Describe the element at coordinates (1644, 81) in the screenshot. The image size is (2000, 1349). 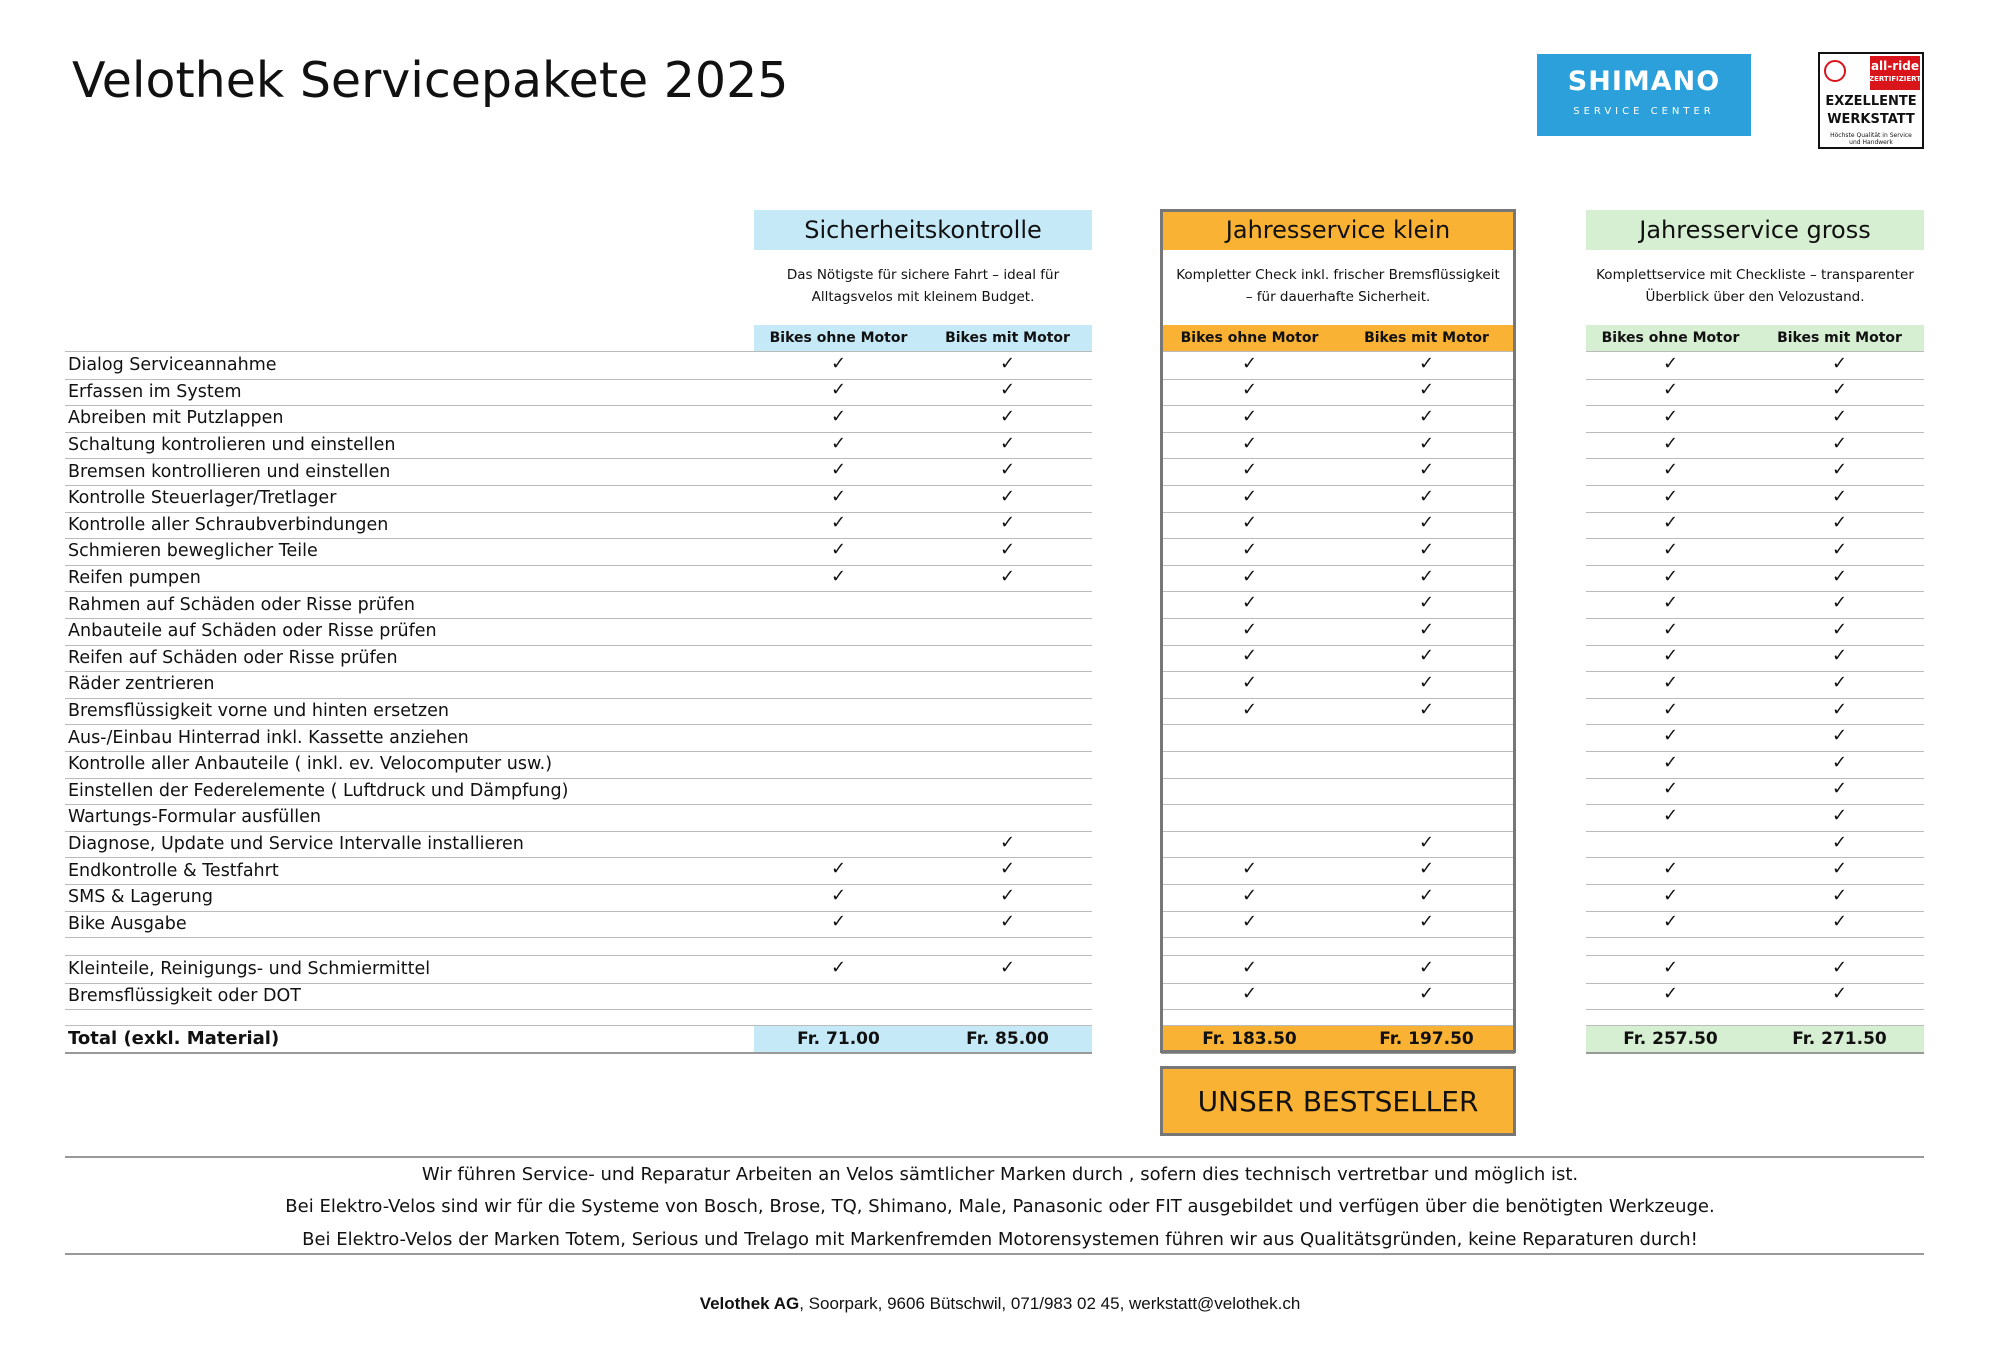
I see `shimano-text: SHIMANO` at that location.